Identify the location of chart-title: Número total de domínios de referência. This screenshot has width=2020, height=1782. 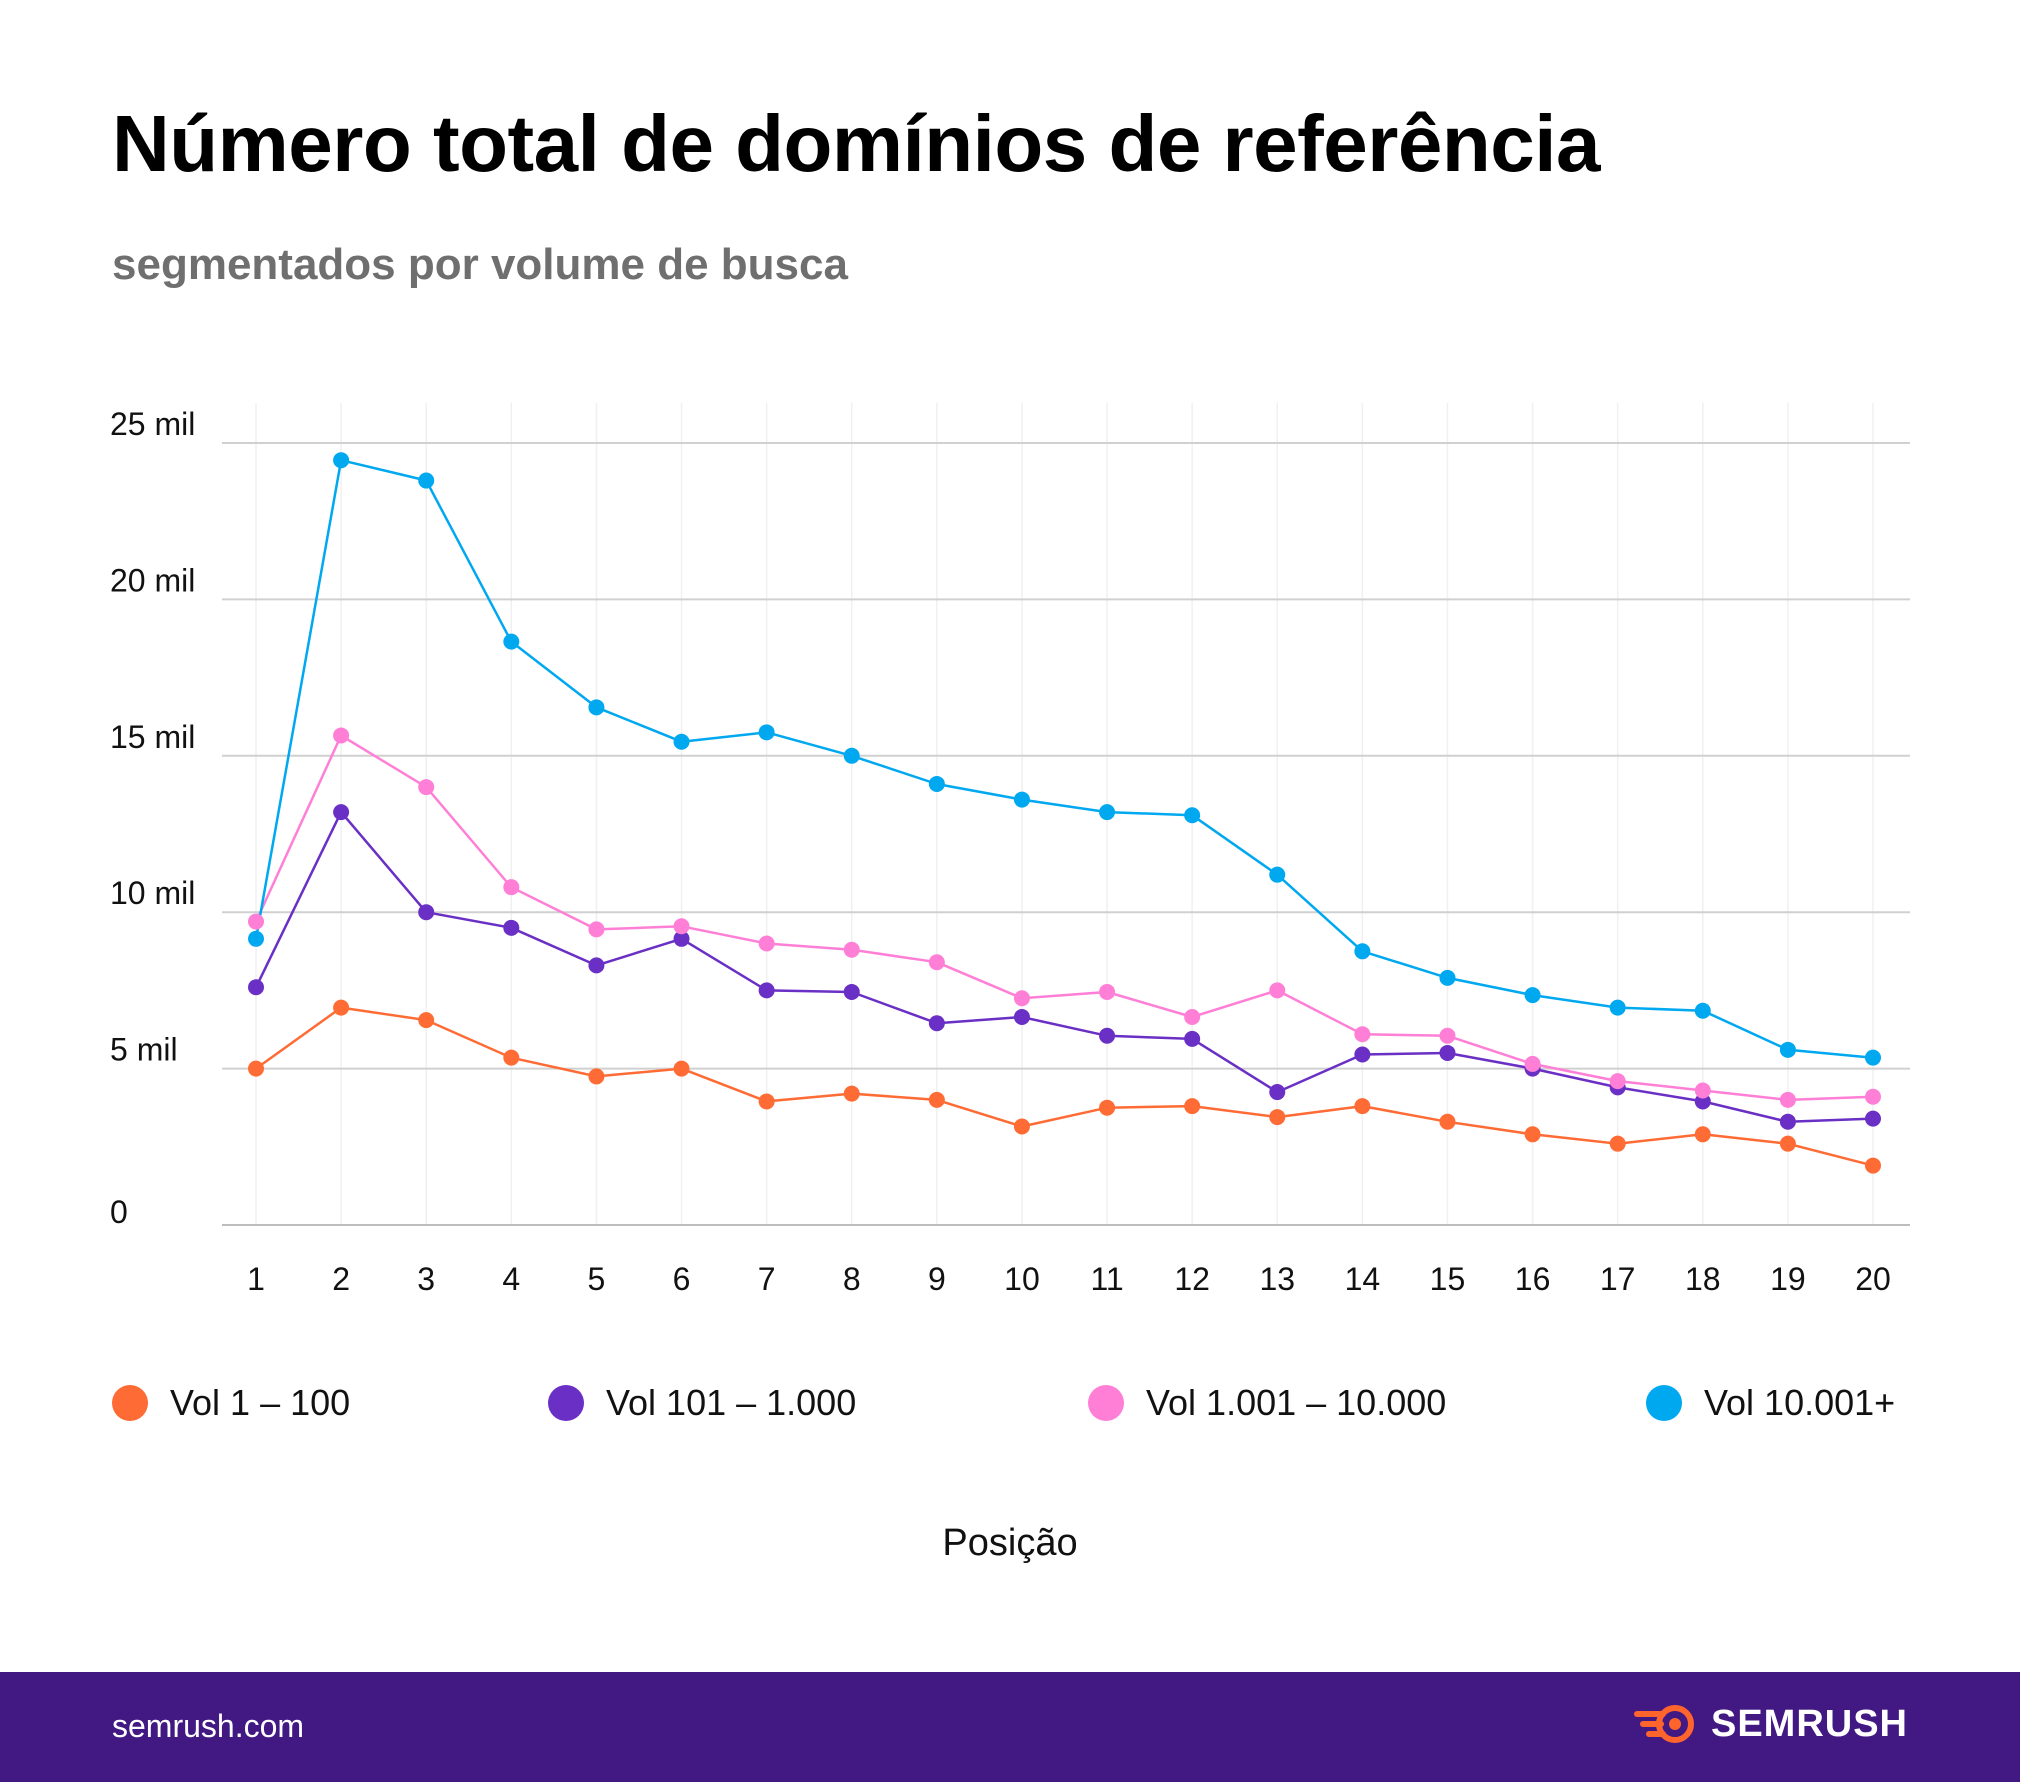
(856, 143).